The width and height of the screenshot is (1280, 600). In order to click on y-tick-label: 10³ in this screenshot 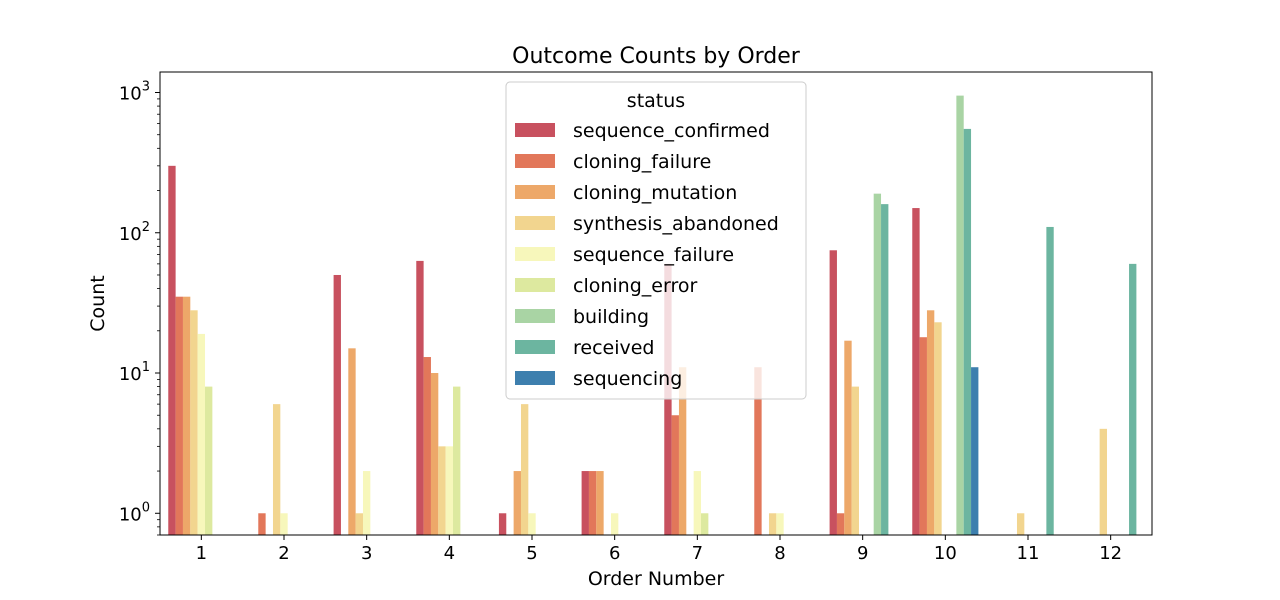, I will do `click(134, 91)`.